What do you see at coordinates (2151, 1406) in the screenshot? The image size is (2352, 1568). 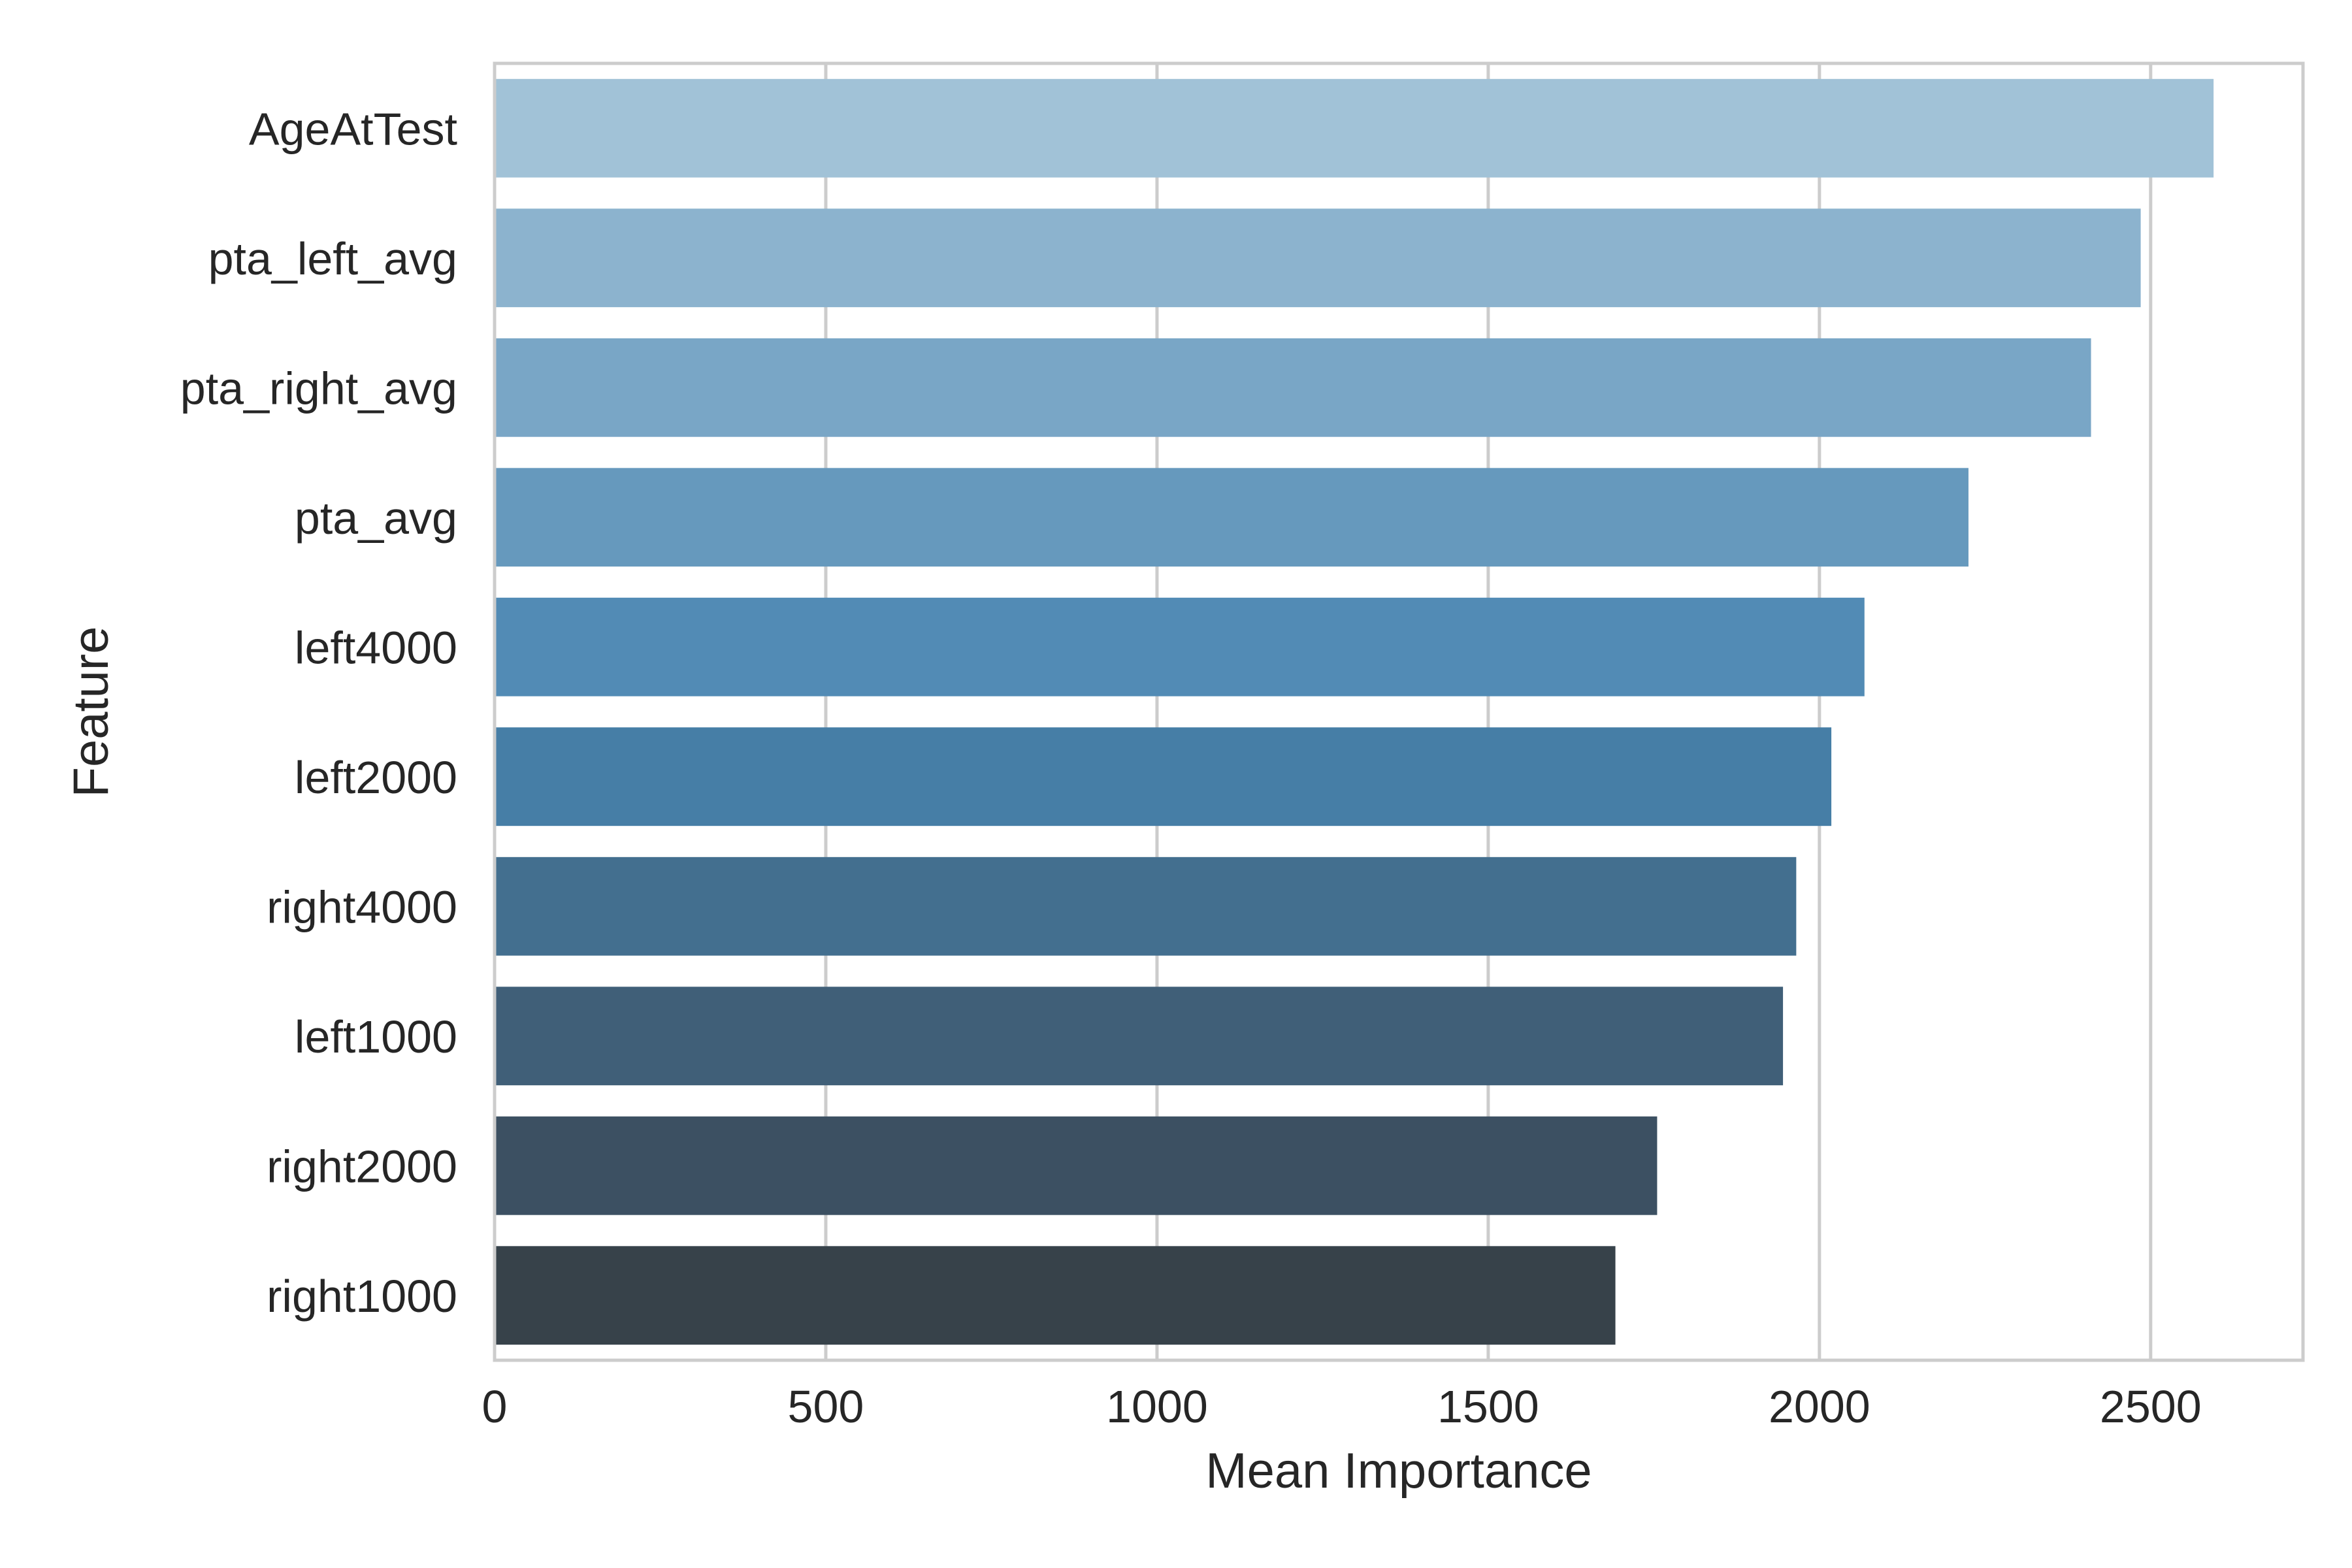 I see `x-tick-label: 2500` at bounding box center [2151, 1406].